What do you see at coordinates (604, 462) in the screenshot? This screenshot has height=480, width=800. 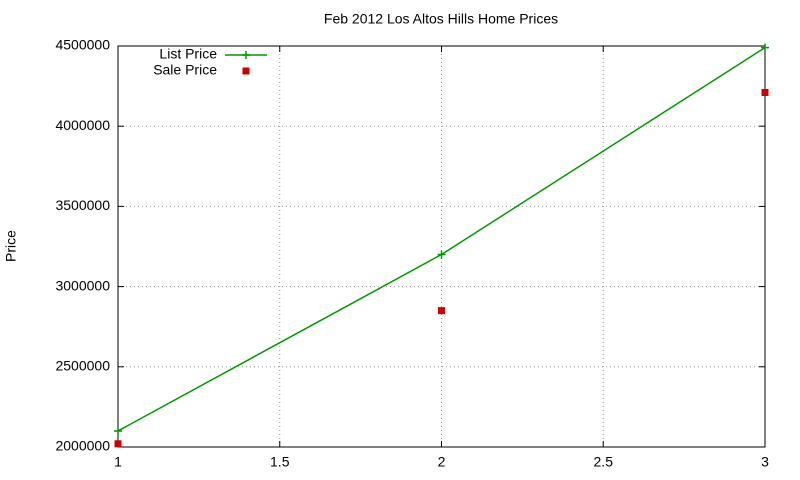 I see `x-tick-label: 2.5` at bounding box center [604, 462].